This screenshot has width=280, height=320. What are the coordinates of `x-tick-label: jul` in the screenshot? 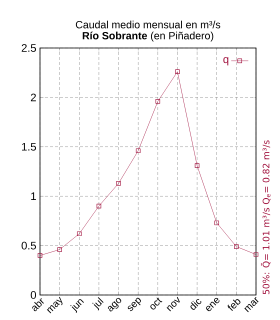 It's located at (98, 304).